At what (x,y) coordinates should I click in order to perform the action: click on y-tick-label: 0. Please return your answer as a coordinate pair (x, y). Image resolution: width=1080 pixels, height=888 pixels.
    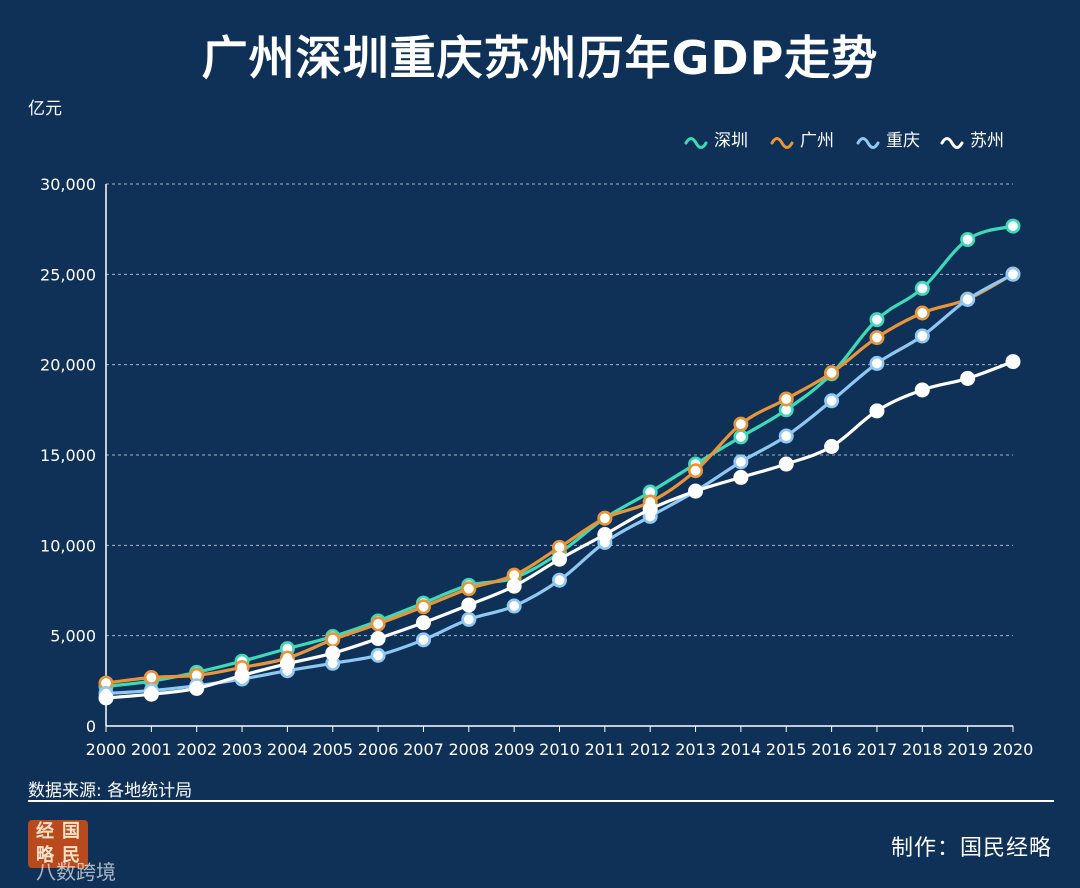
    Looking at the image, I should click on (91, 726).